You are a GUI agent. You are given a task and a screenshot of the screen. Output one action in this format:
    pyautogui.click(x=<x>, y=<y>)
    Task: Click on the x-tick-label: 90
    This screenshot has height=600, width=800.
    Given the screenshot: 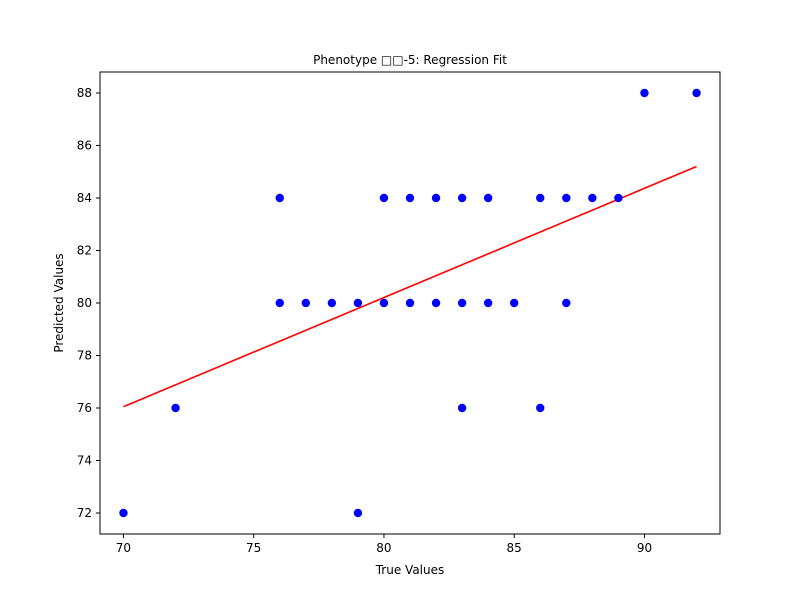 What is the action you would take?
    pyautogui.click(x=644, y=548)
    